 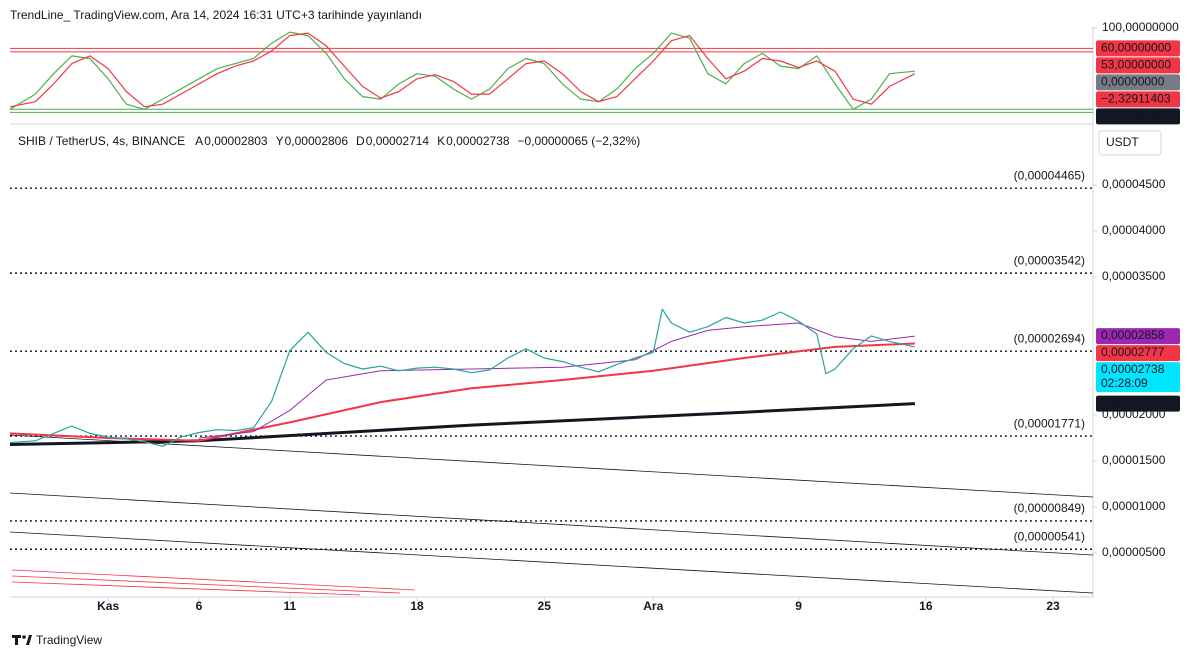 I want to click on y-tick-label: 0,00001000, so click(x=1134, y=506).